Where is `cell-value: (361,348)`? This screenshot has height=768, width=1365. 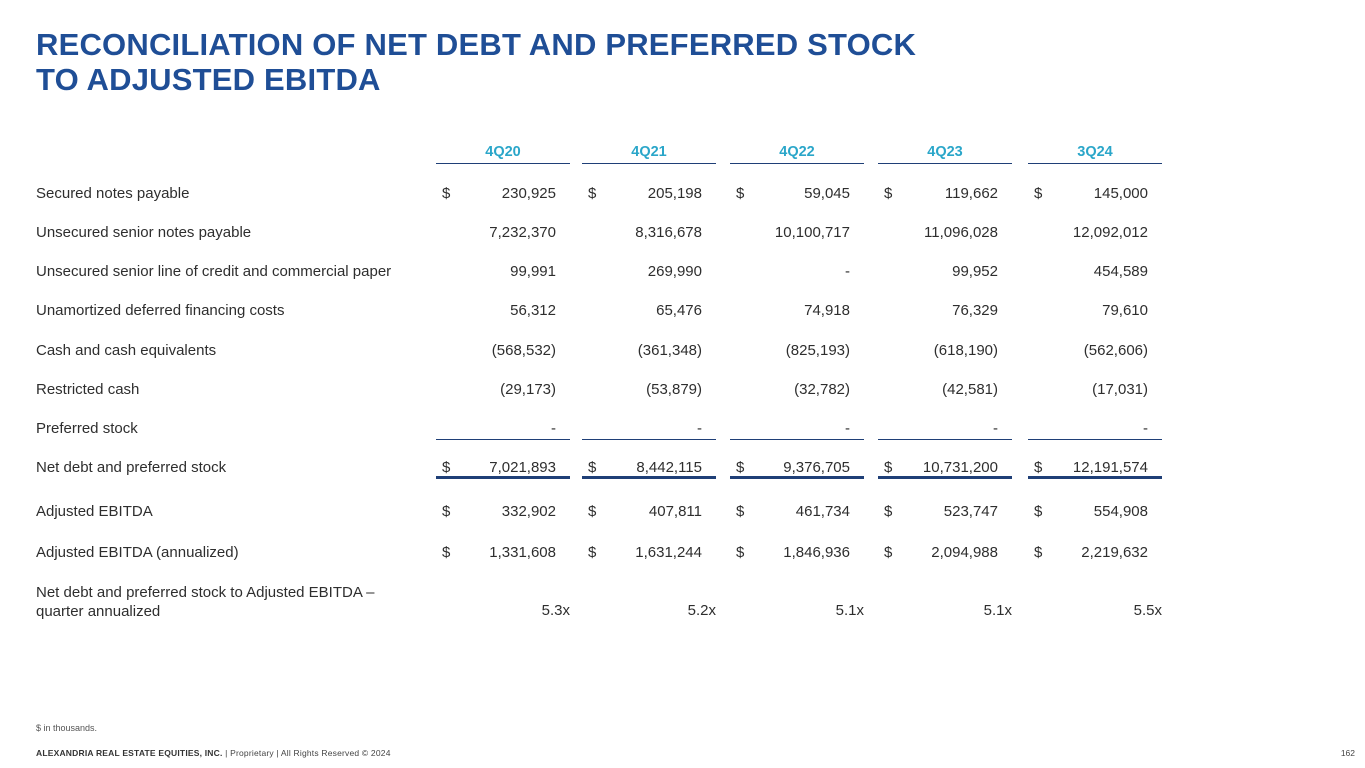
cell-value: (361,348) is located at coordinates (669, 350).